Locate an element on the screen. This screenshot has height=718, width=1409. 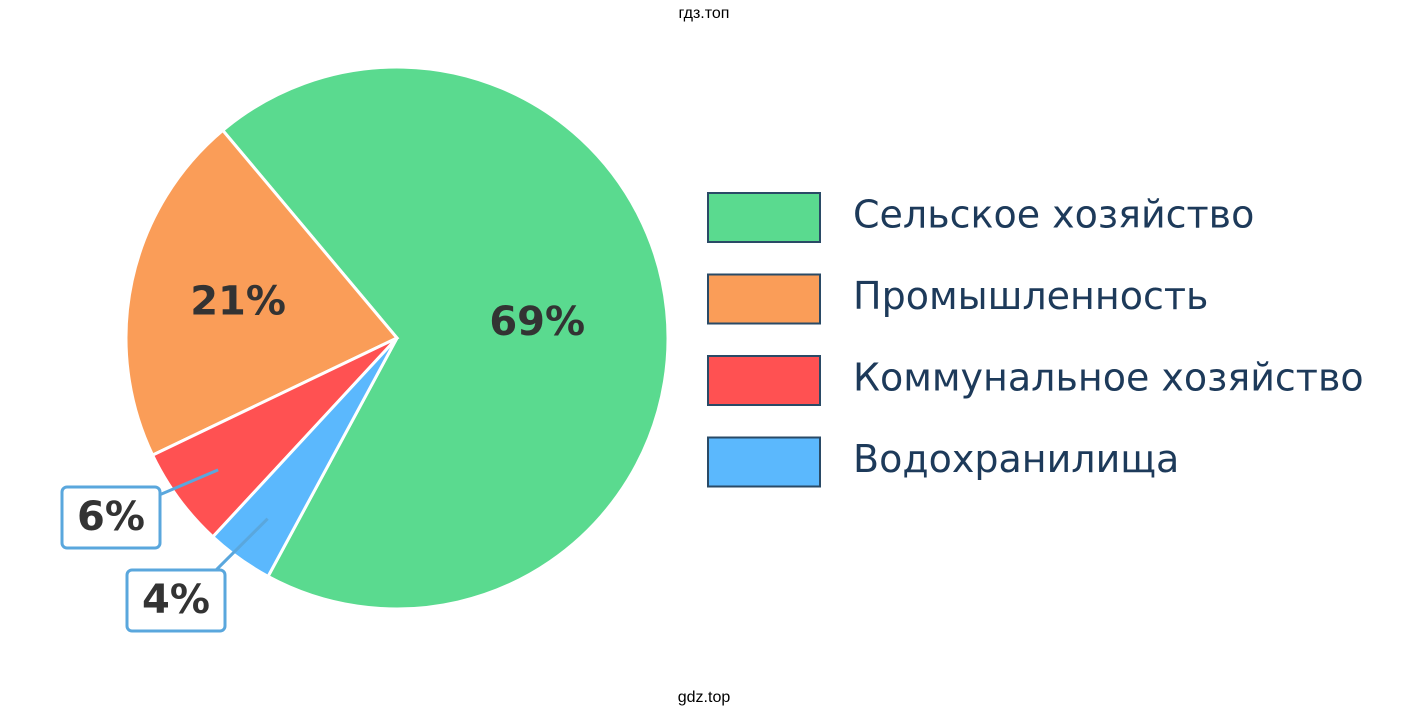
legend-label: Промышленность is located at coordinates (1030, 296).